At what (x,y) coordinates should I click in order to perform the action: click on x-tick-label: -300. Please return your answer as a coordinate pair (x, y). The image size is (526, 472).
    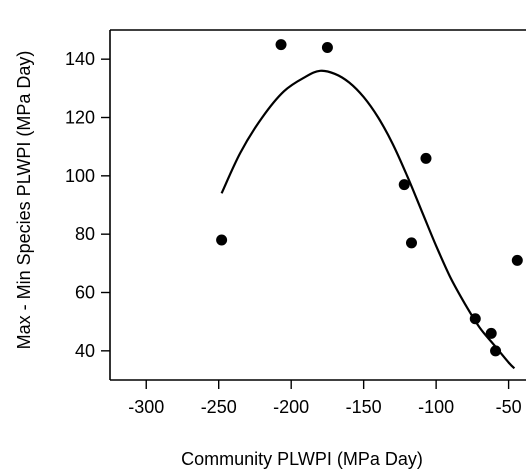
    Looking at the image, I should click on (146, 407).